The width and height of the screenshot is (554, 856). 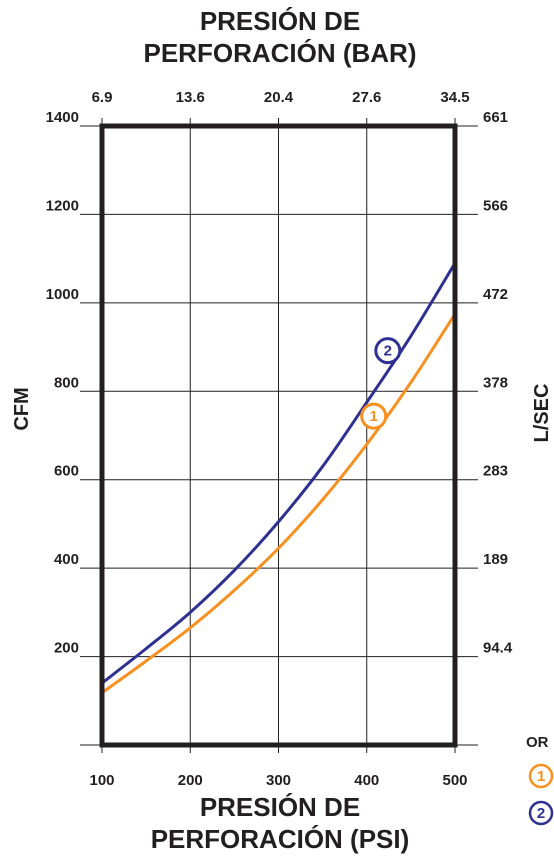 What do you see at coordinates (279, 97) in the screenshot?
I see `x-top-tick-label: 20.4` at bounding box center [279, 97].